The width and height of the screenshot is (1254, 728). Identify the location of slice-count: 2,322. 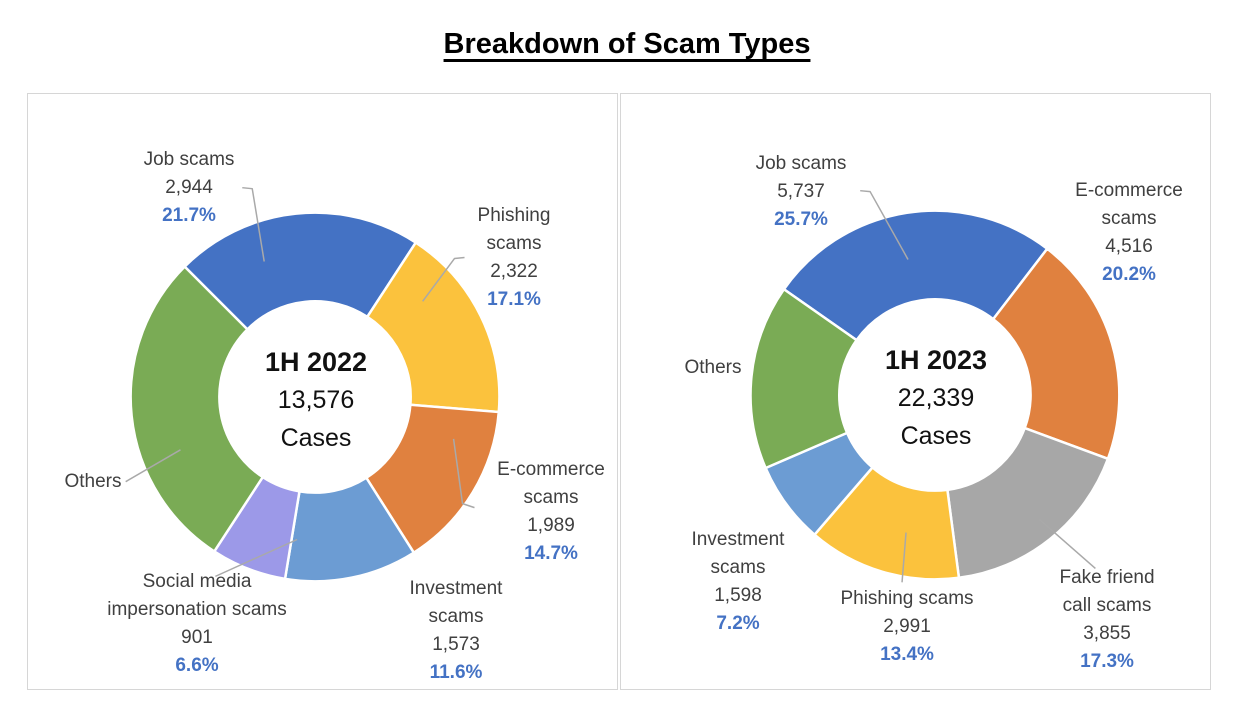
(514, 271).